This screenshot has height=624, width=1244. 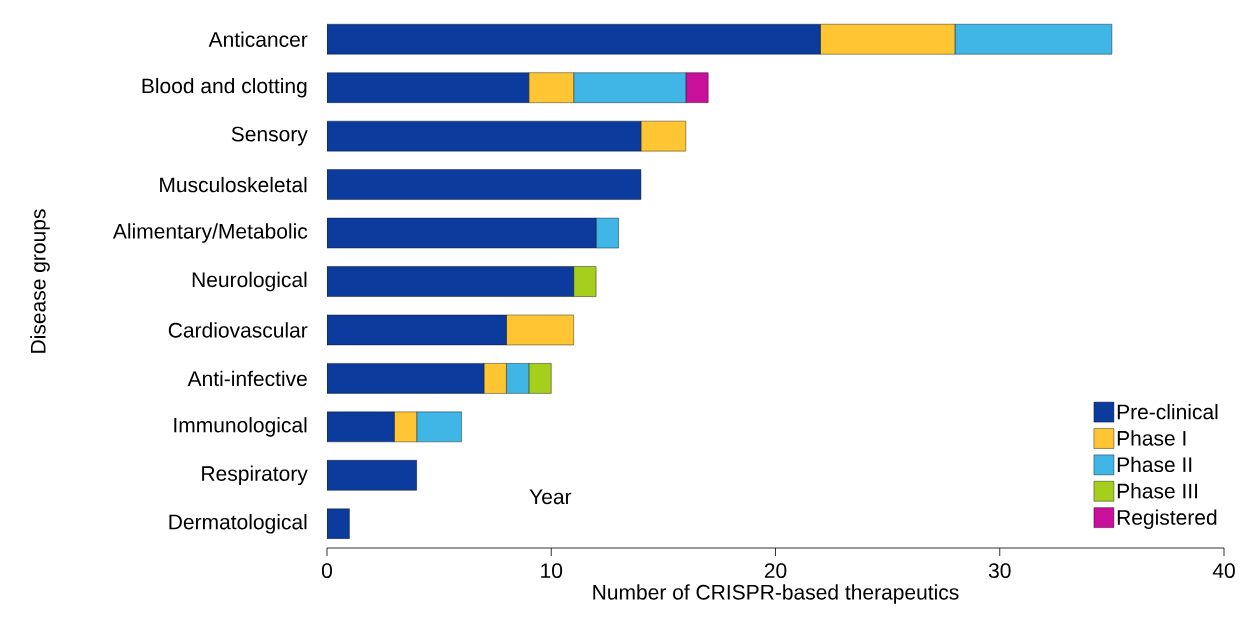 What do you see at coordinates (1167, 519) in the screenshot?
I see `legend-label: Registered` at bounding box center [1167, 519].